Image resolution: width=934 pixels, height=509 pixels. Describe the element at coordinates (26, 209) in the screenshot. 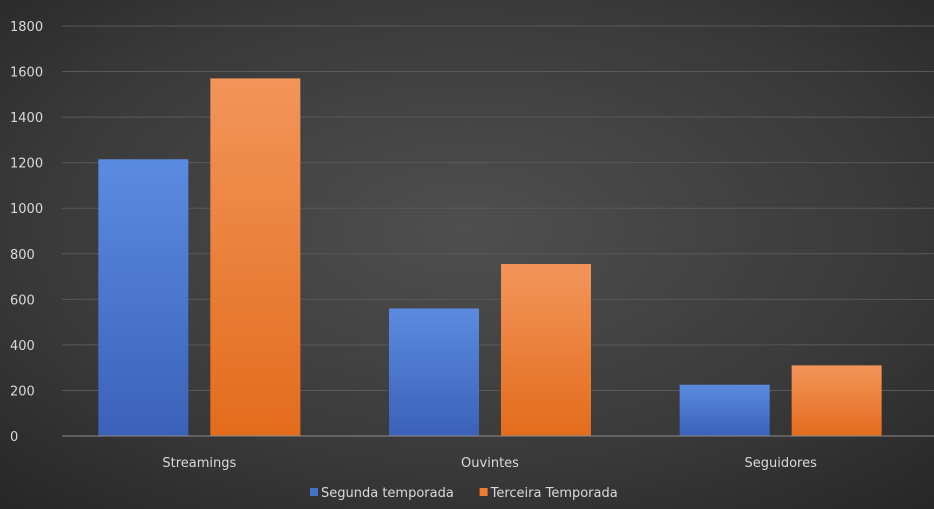

I see `y-tick-label: 1000` at that location.